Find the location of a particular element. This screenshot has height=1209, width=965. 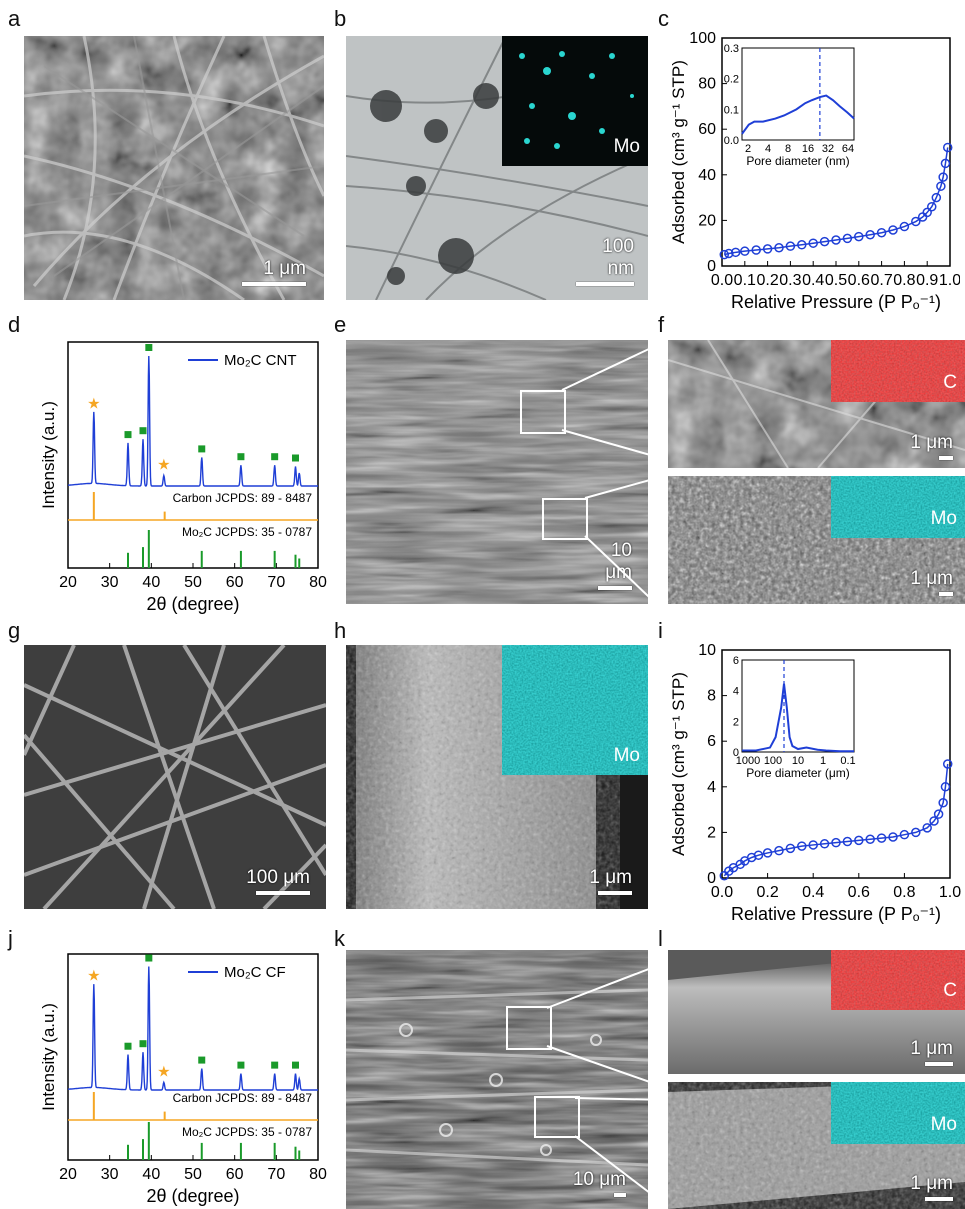

y-tick-label: 80 is located at coordinates (707, 84).